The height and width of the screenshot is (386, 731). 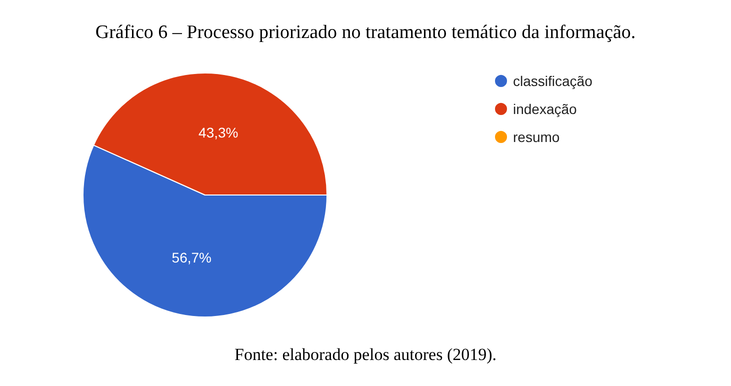 What do you see at coordinates (536, 137) in the screenshot?
I see `legend-label: resumo` at bounding box center [536, 137].